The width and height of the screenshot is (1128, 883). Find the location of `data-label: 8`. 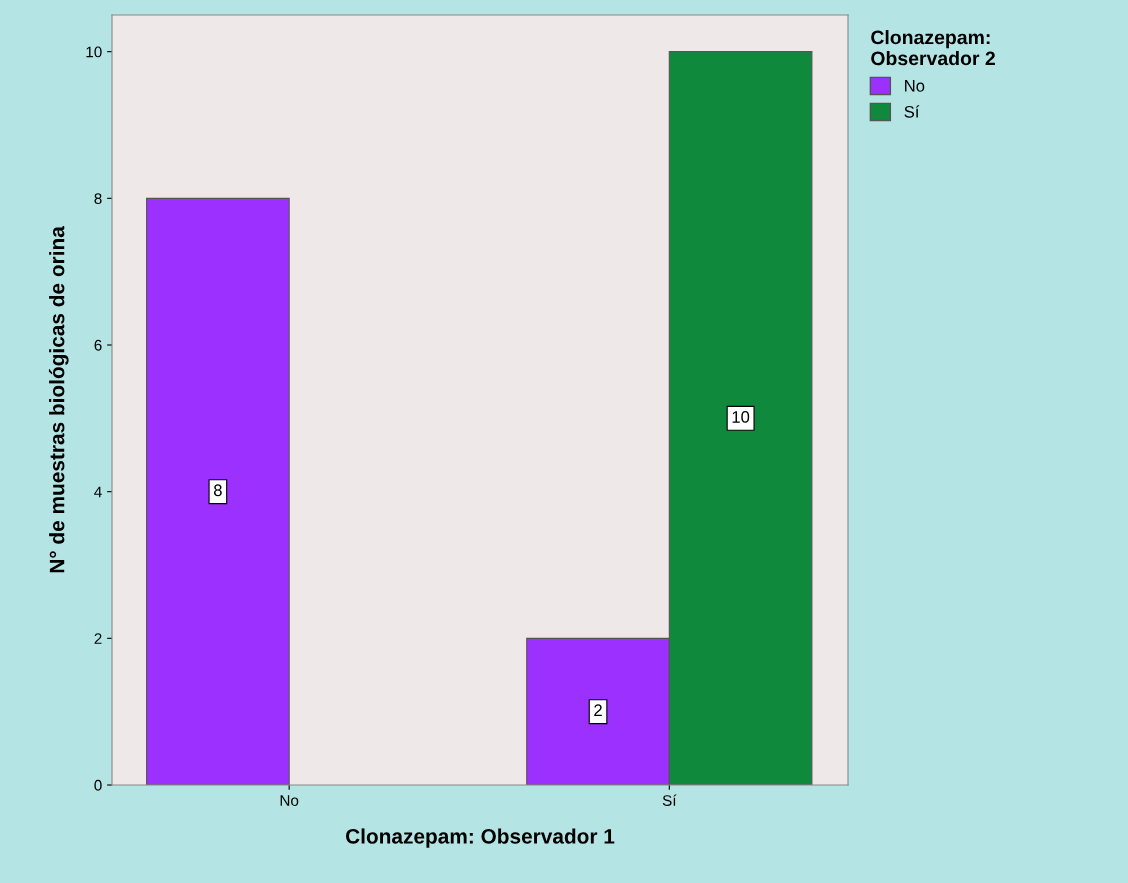

data-label: 8 is located at coordinates (217, 490).